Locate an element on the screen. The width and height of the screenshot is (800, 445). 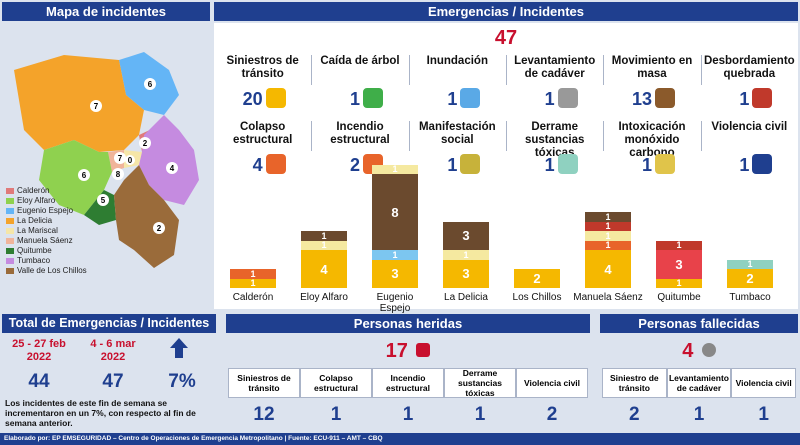
category-label: Inundación is located at coordinates (457, 61).